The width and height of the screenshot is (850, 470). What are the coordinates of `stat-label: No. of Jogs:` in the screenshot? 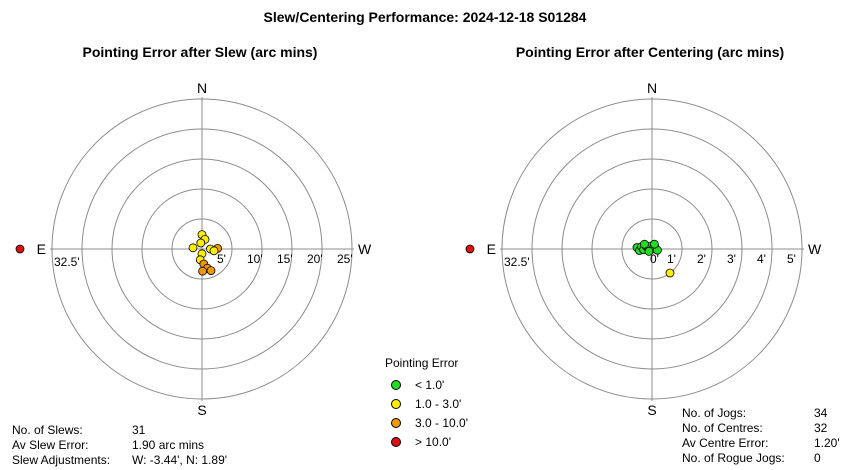 It's located at (714, 413).